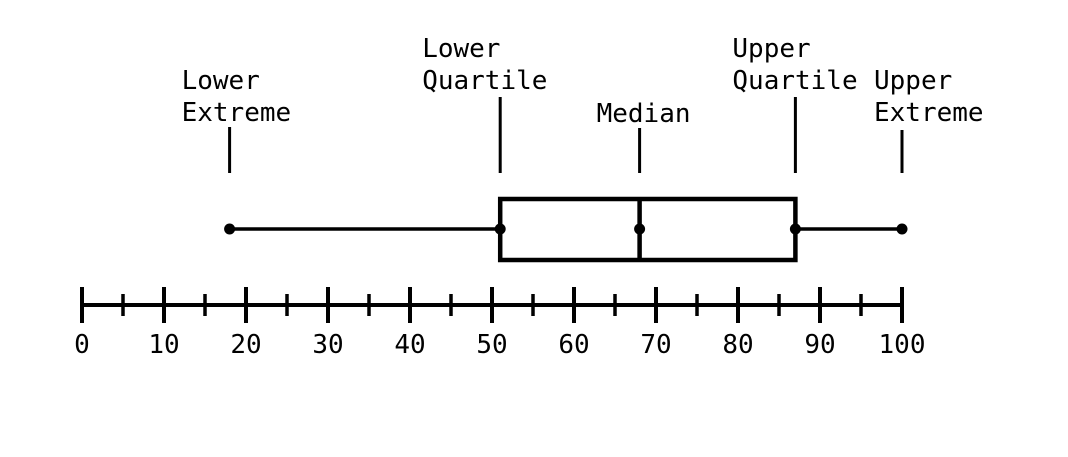 This screenshot has height=457, width=1068. What do you see at coordinates (237, 97) in the screenshot?
I see `annotation-lower-extreme: Lower Extreme` at bounding box center [237, 97].